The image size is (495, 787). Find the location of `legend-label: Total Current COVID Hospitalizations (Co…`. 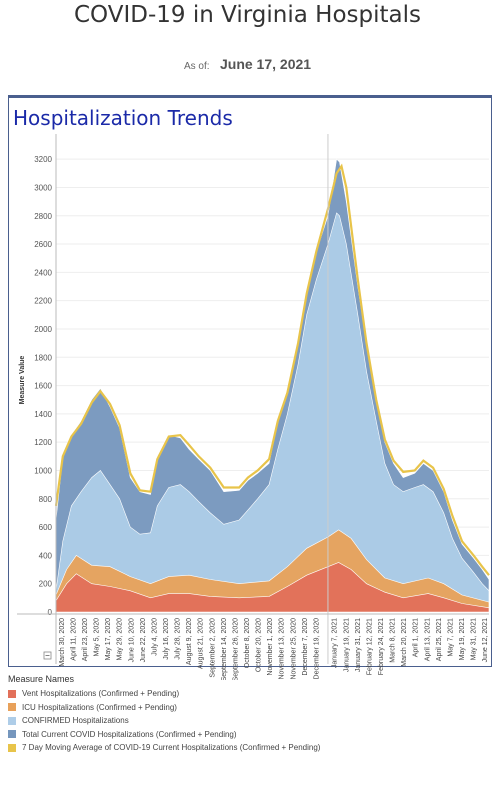

legend-label: Total Current COVID Hospitalizations (Co… is located at coordinates (129, 734).